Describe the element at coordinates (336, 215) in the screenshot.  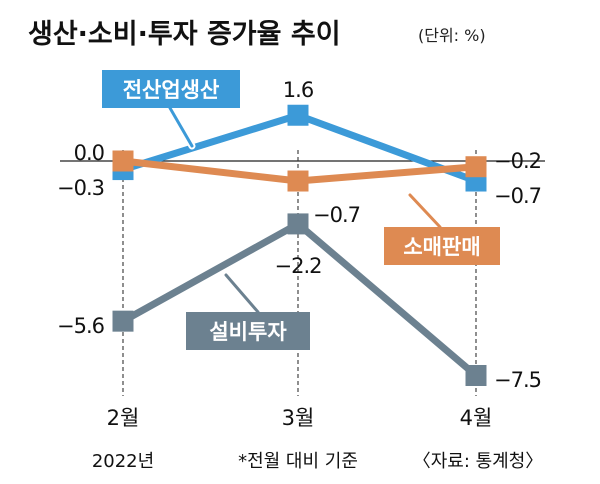
I see `data-label-s2-2: −0.7` at that location.